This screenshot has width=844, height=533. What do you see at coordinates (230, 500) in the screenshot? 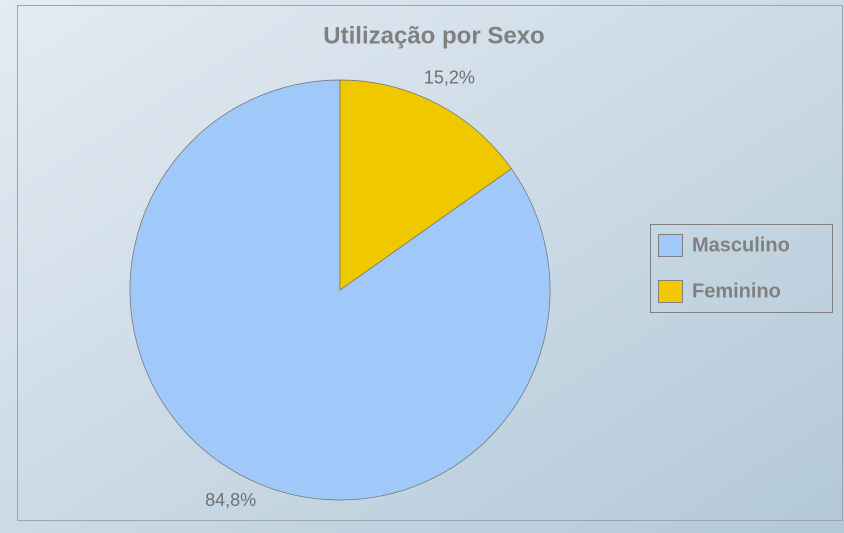
I see `data-label: 84,8%` at bounding box center [230, 500].